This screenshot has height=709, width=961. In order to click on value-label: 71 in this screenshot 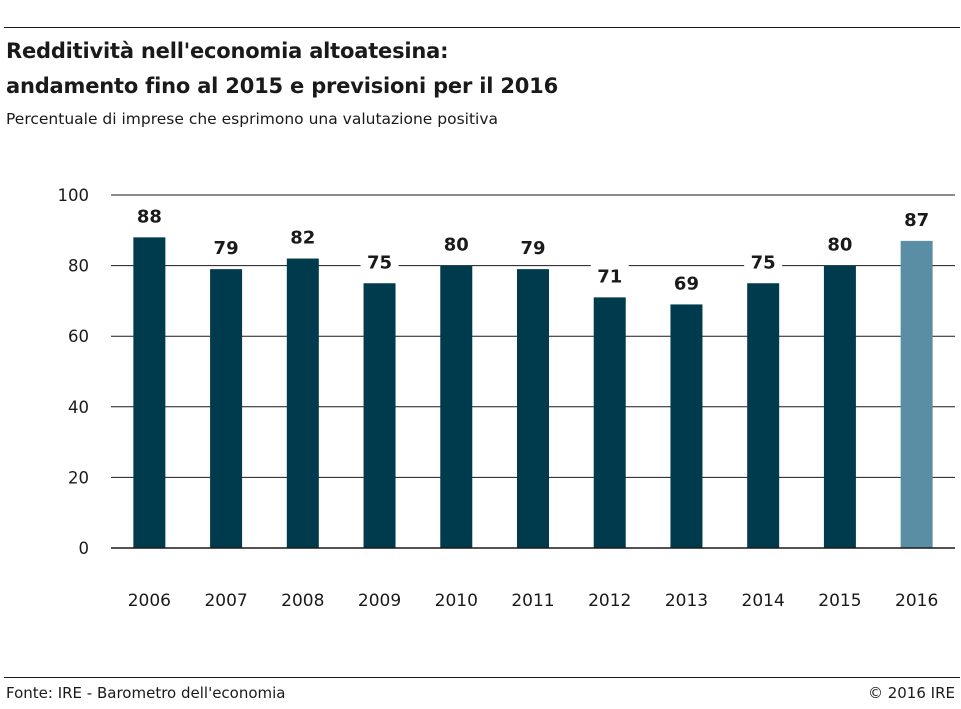, I will do `click(609, 276)`.